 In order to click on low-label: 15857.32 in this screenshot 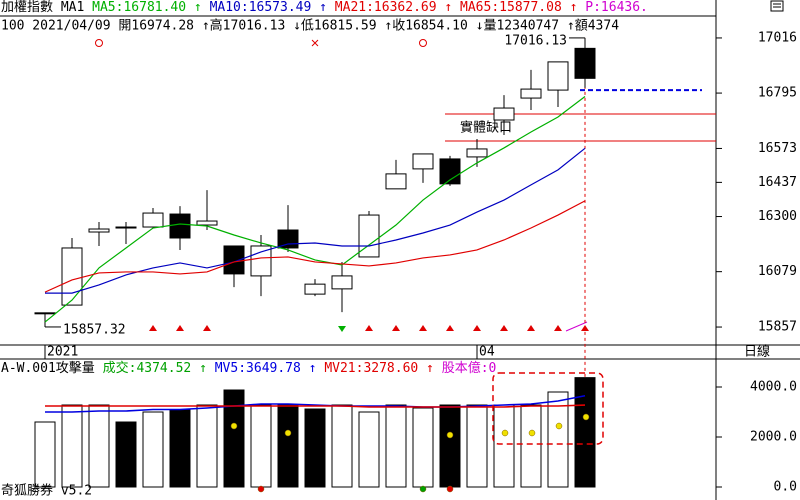, I will do `click(94, 329)`.